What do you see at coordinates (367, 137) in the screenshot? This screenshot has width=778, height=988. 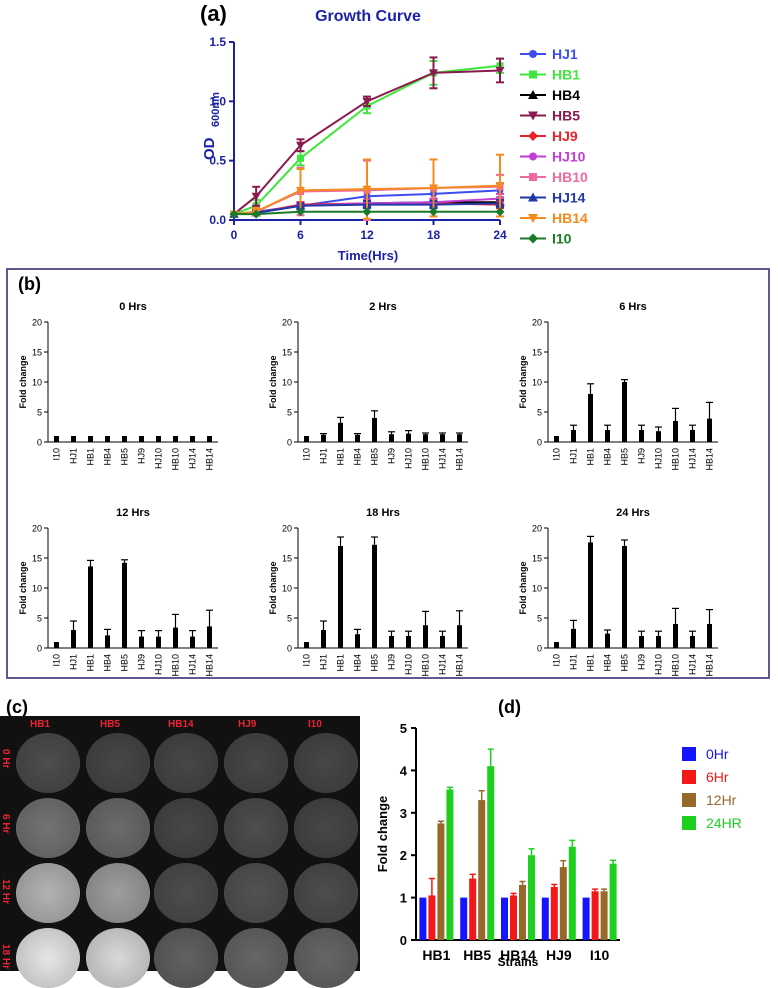 I see `series-hb5` at bounding box center [367, 137].